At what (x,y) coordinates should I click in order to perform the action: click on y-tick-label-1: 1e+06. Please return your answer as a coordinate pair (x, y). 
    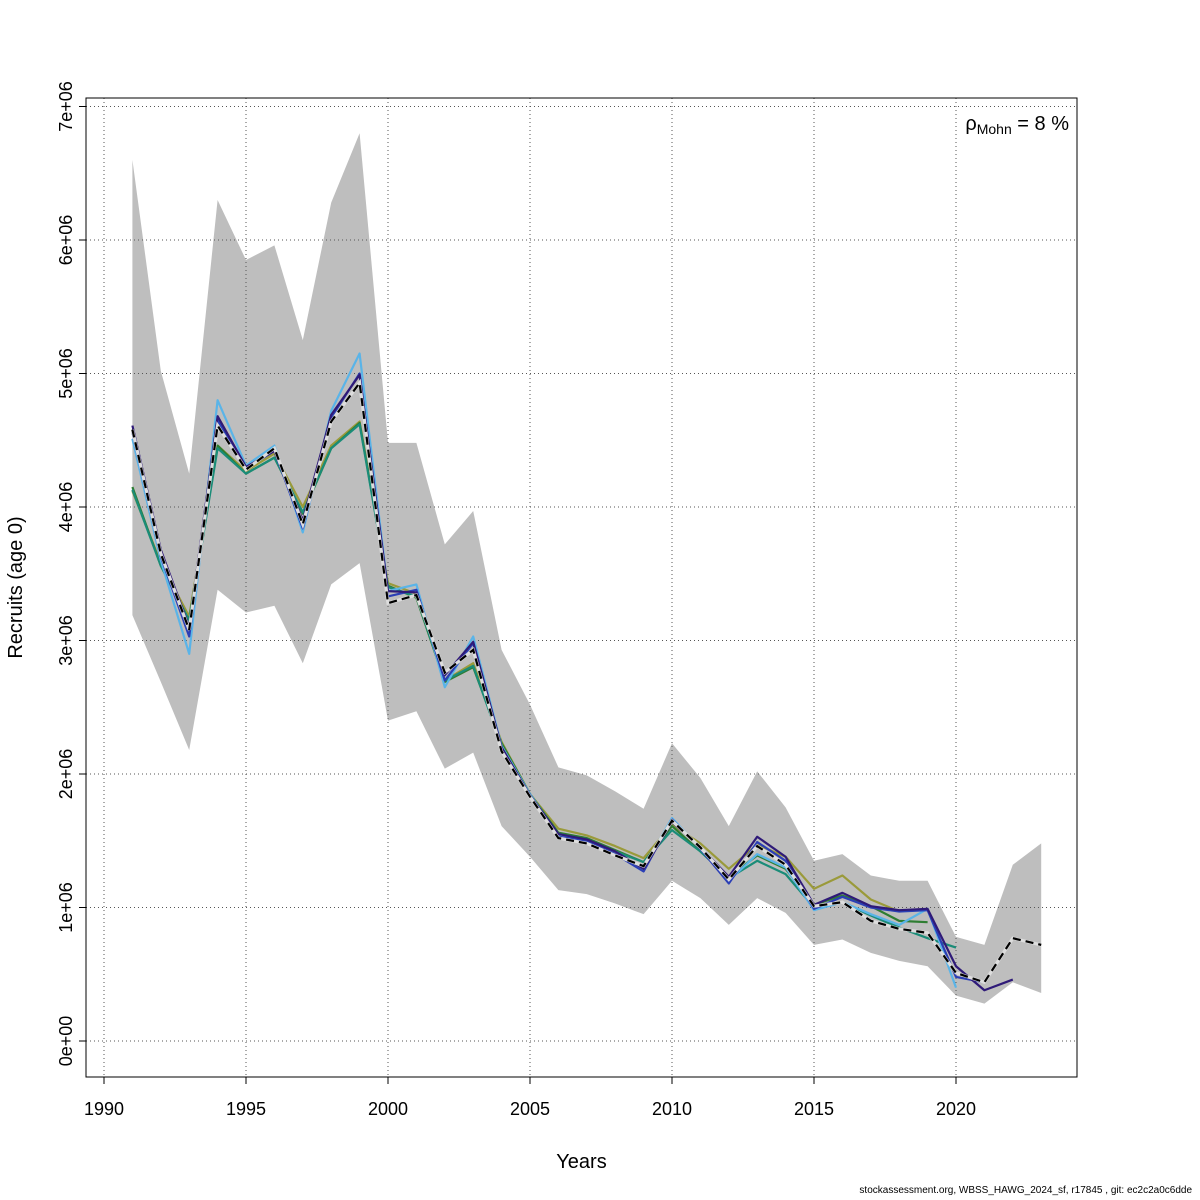
    Looking at the image, I should click on (66, 907).